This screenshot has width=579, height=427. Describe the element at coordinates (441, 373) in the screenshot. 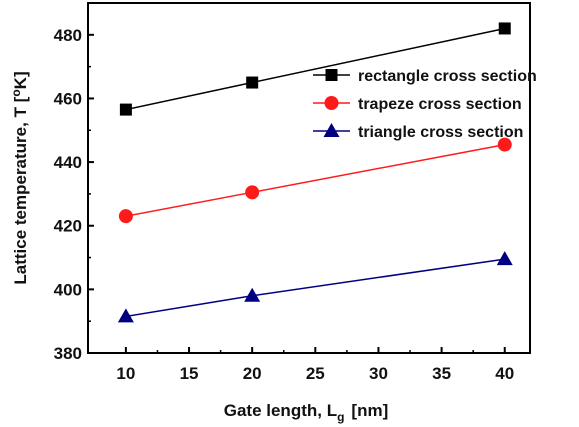

I see `x-tick-label: 35` at that location.